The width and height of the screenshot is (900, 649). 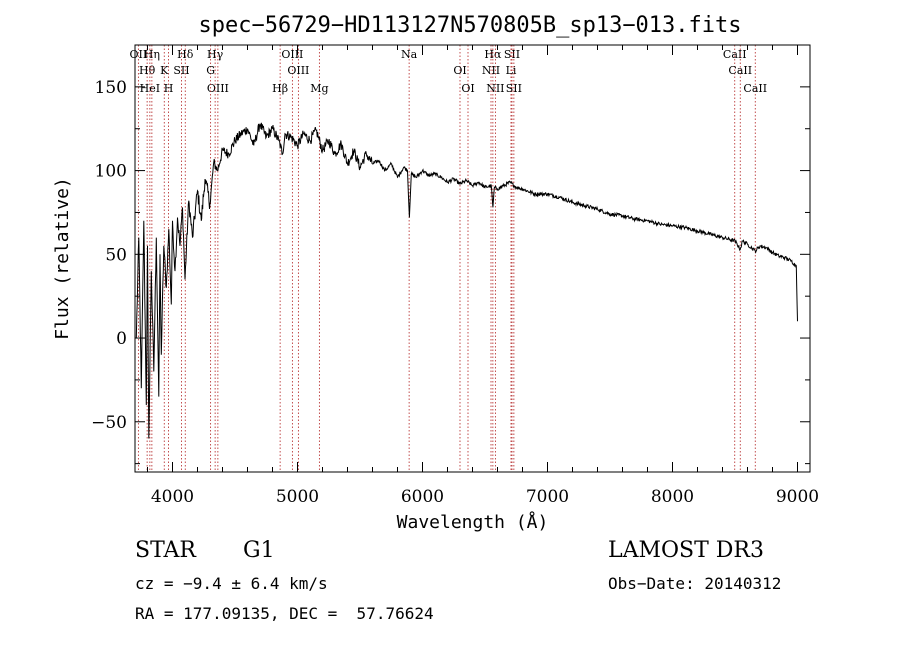 What do you see at coordinates (280, 88) in the screenshot?
I see `line-label: Hβ` at bounding box center [280, 88].